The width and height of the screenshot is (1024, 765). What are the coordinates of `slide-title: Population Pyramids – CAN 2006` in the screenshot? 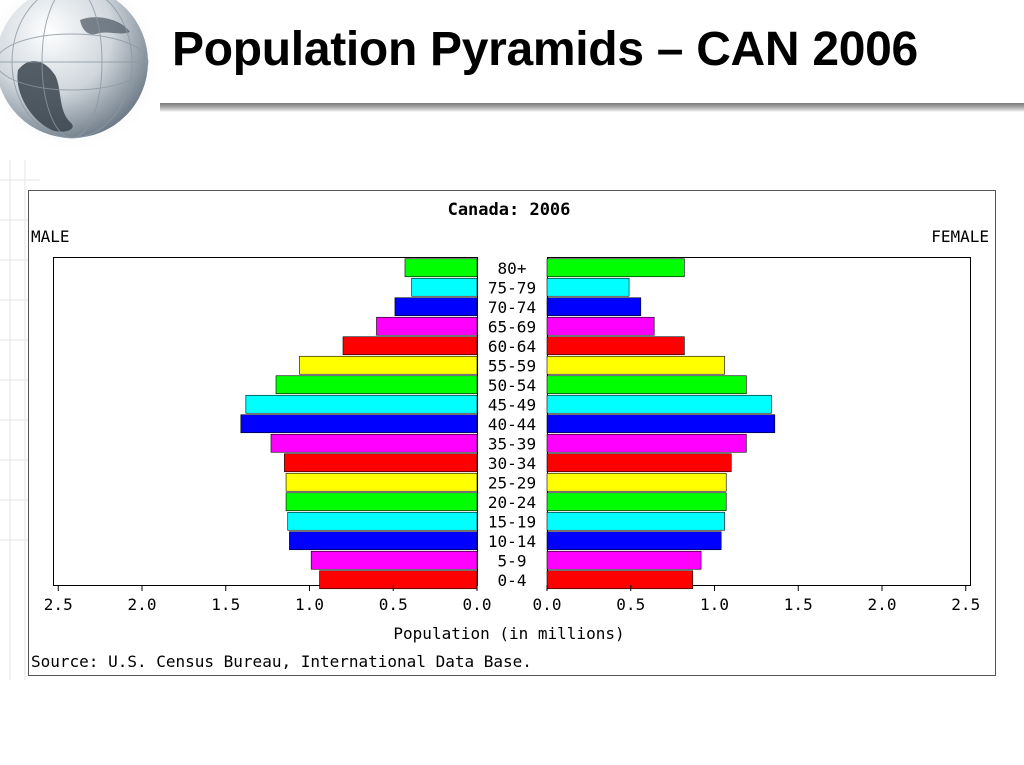 It's located at (545, 49).